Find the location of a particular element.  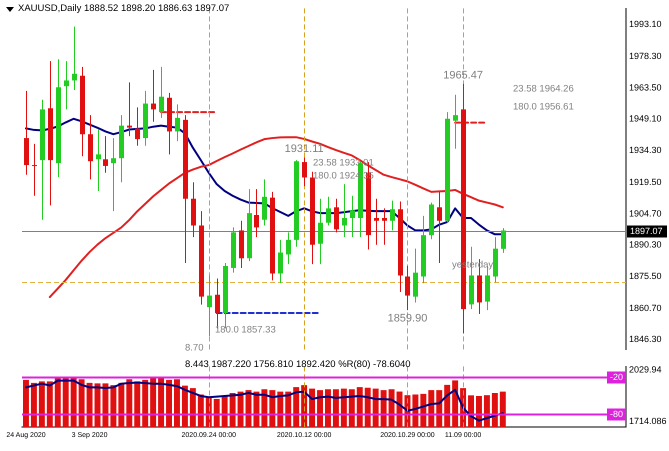

y-tick-label: 1978.30 is located at coordinates (645, 55).